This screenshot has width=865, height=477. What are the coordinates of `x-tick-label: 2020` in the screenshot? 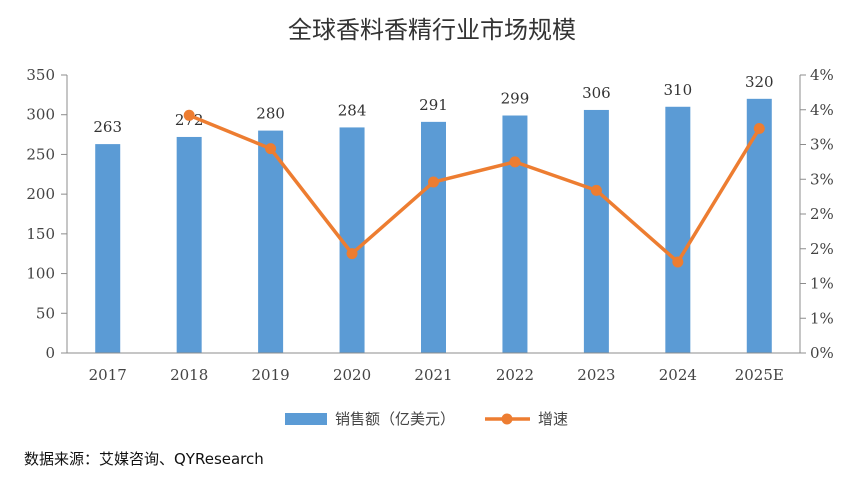 It's located at (352, 375).